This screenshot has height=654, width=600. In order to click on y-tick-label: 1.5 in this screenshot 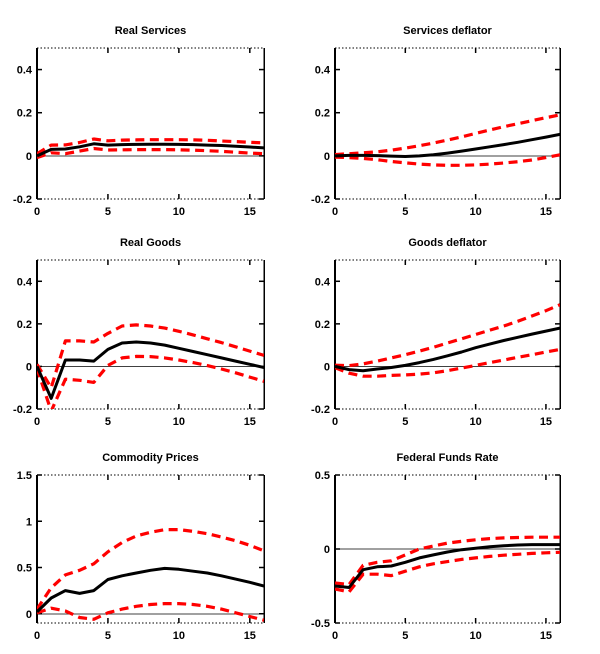, I will do `click(24, 476)`.